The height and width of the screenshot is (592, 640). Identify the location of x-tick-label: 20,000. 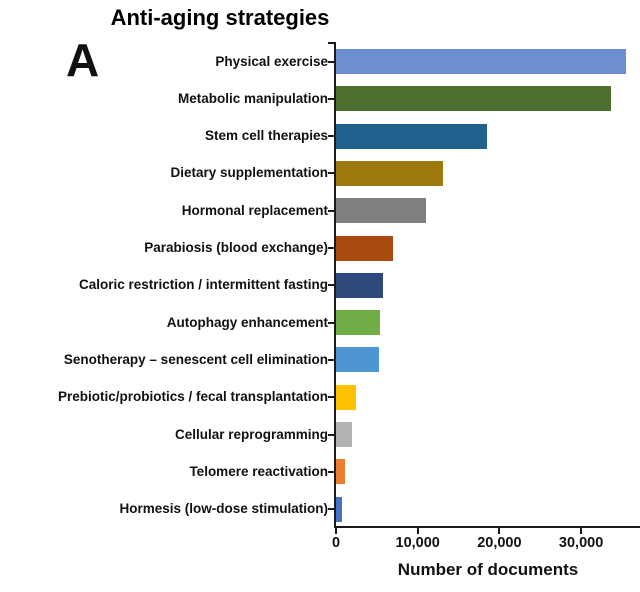
(499, 543).